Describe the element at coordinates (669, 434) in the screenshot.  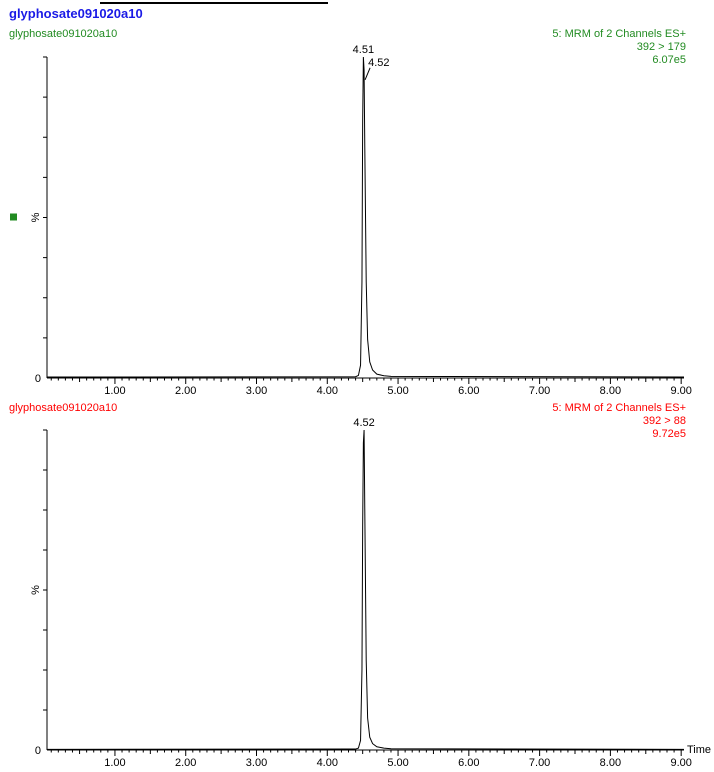
I see `intensity-value: 9.72e5` at that location.